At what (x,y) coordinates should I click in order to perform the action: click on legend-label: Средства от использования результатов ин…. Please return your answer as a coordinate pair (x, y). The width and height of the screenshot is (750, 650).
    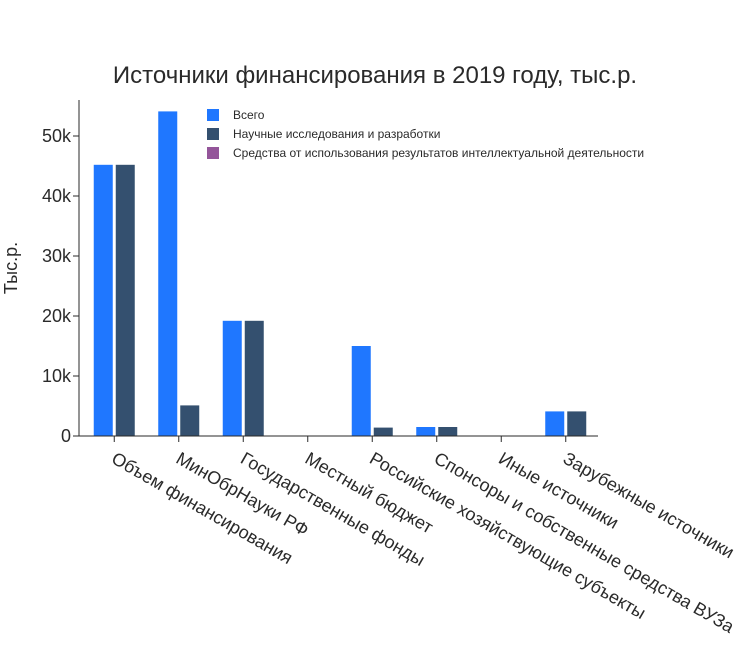
    Looking at the image, I should click on (438, 153).